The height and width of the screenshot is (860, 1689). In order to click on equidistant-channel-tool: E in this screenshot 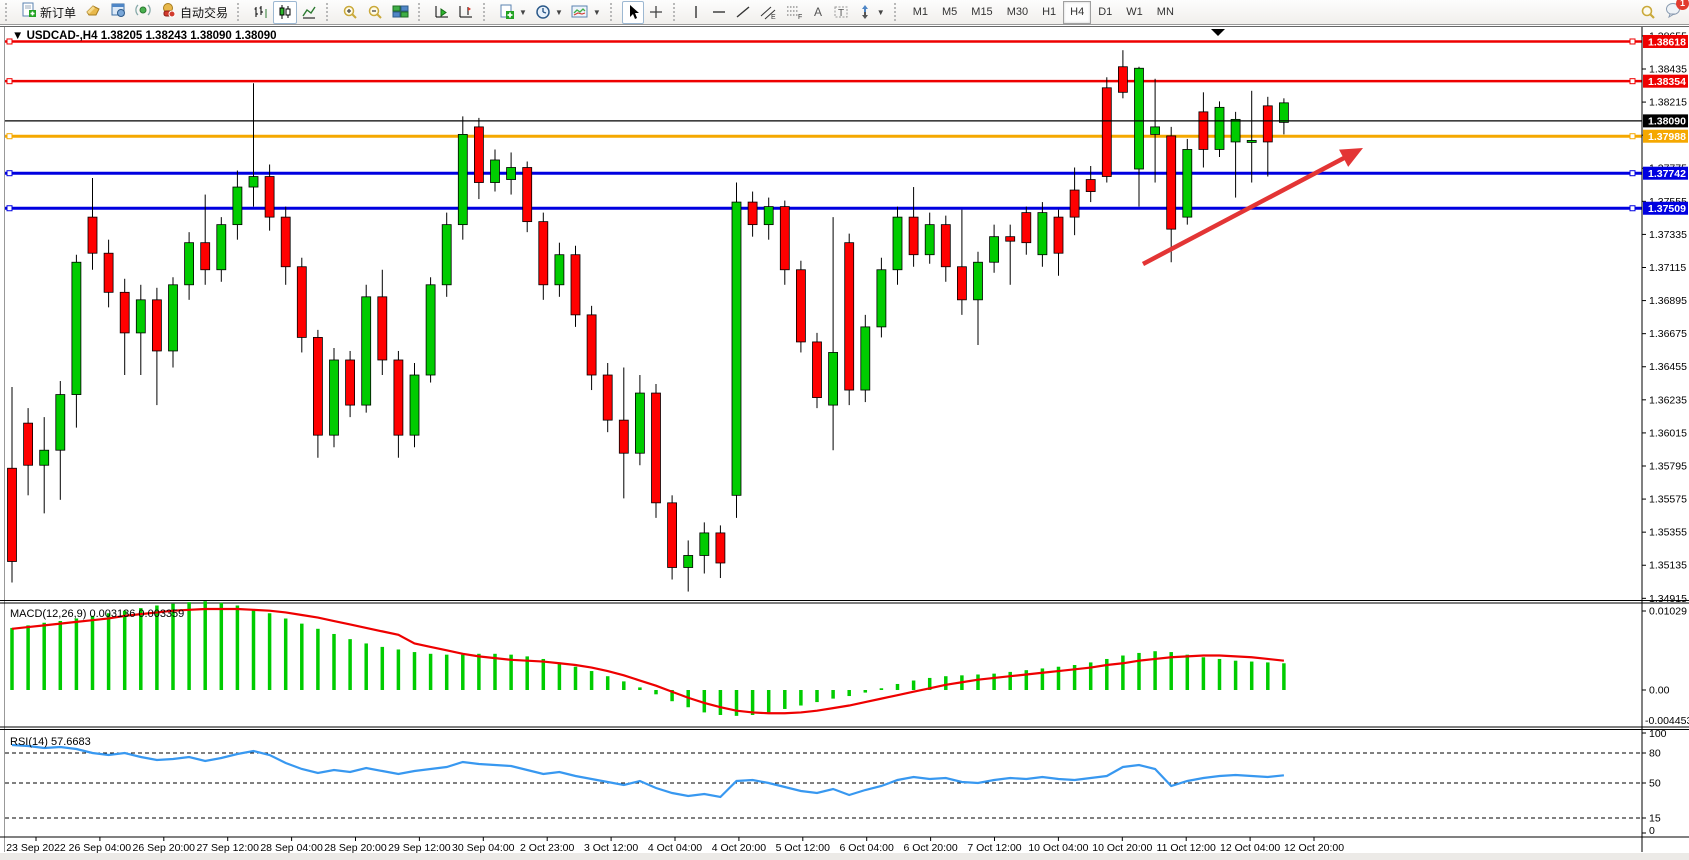, I will do `click(768, 12)`.